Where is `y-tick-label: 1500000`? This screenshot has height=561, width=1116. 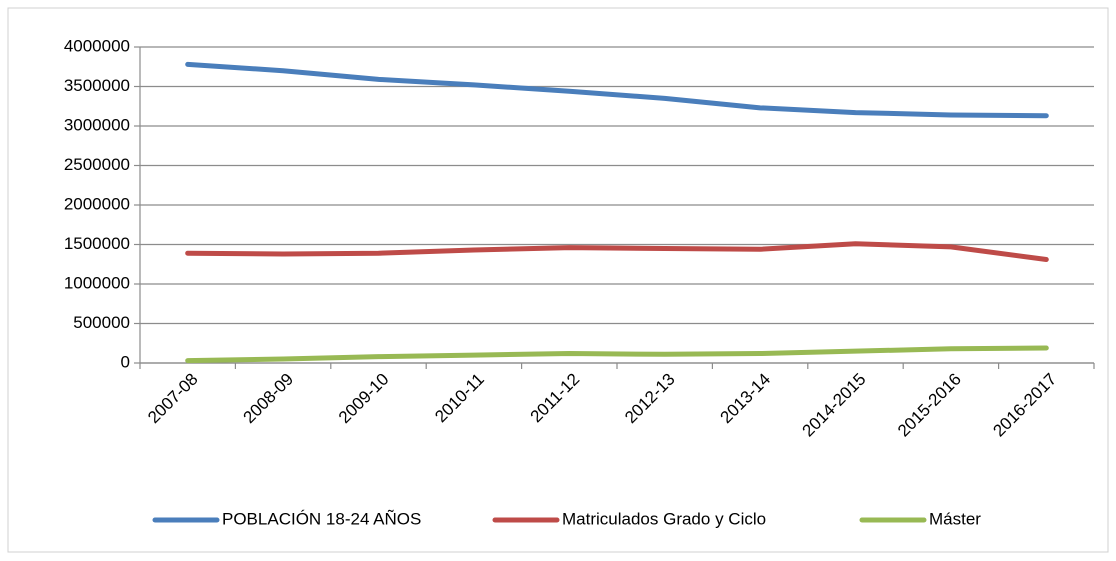
y-tick-label: 1500000 is located at coordinates (97, 243).